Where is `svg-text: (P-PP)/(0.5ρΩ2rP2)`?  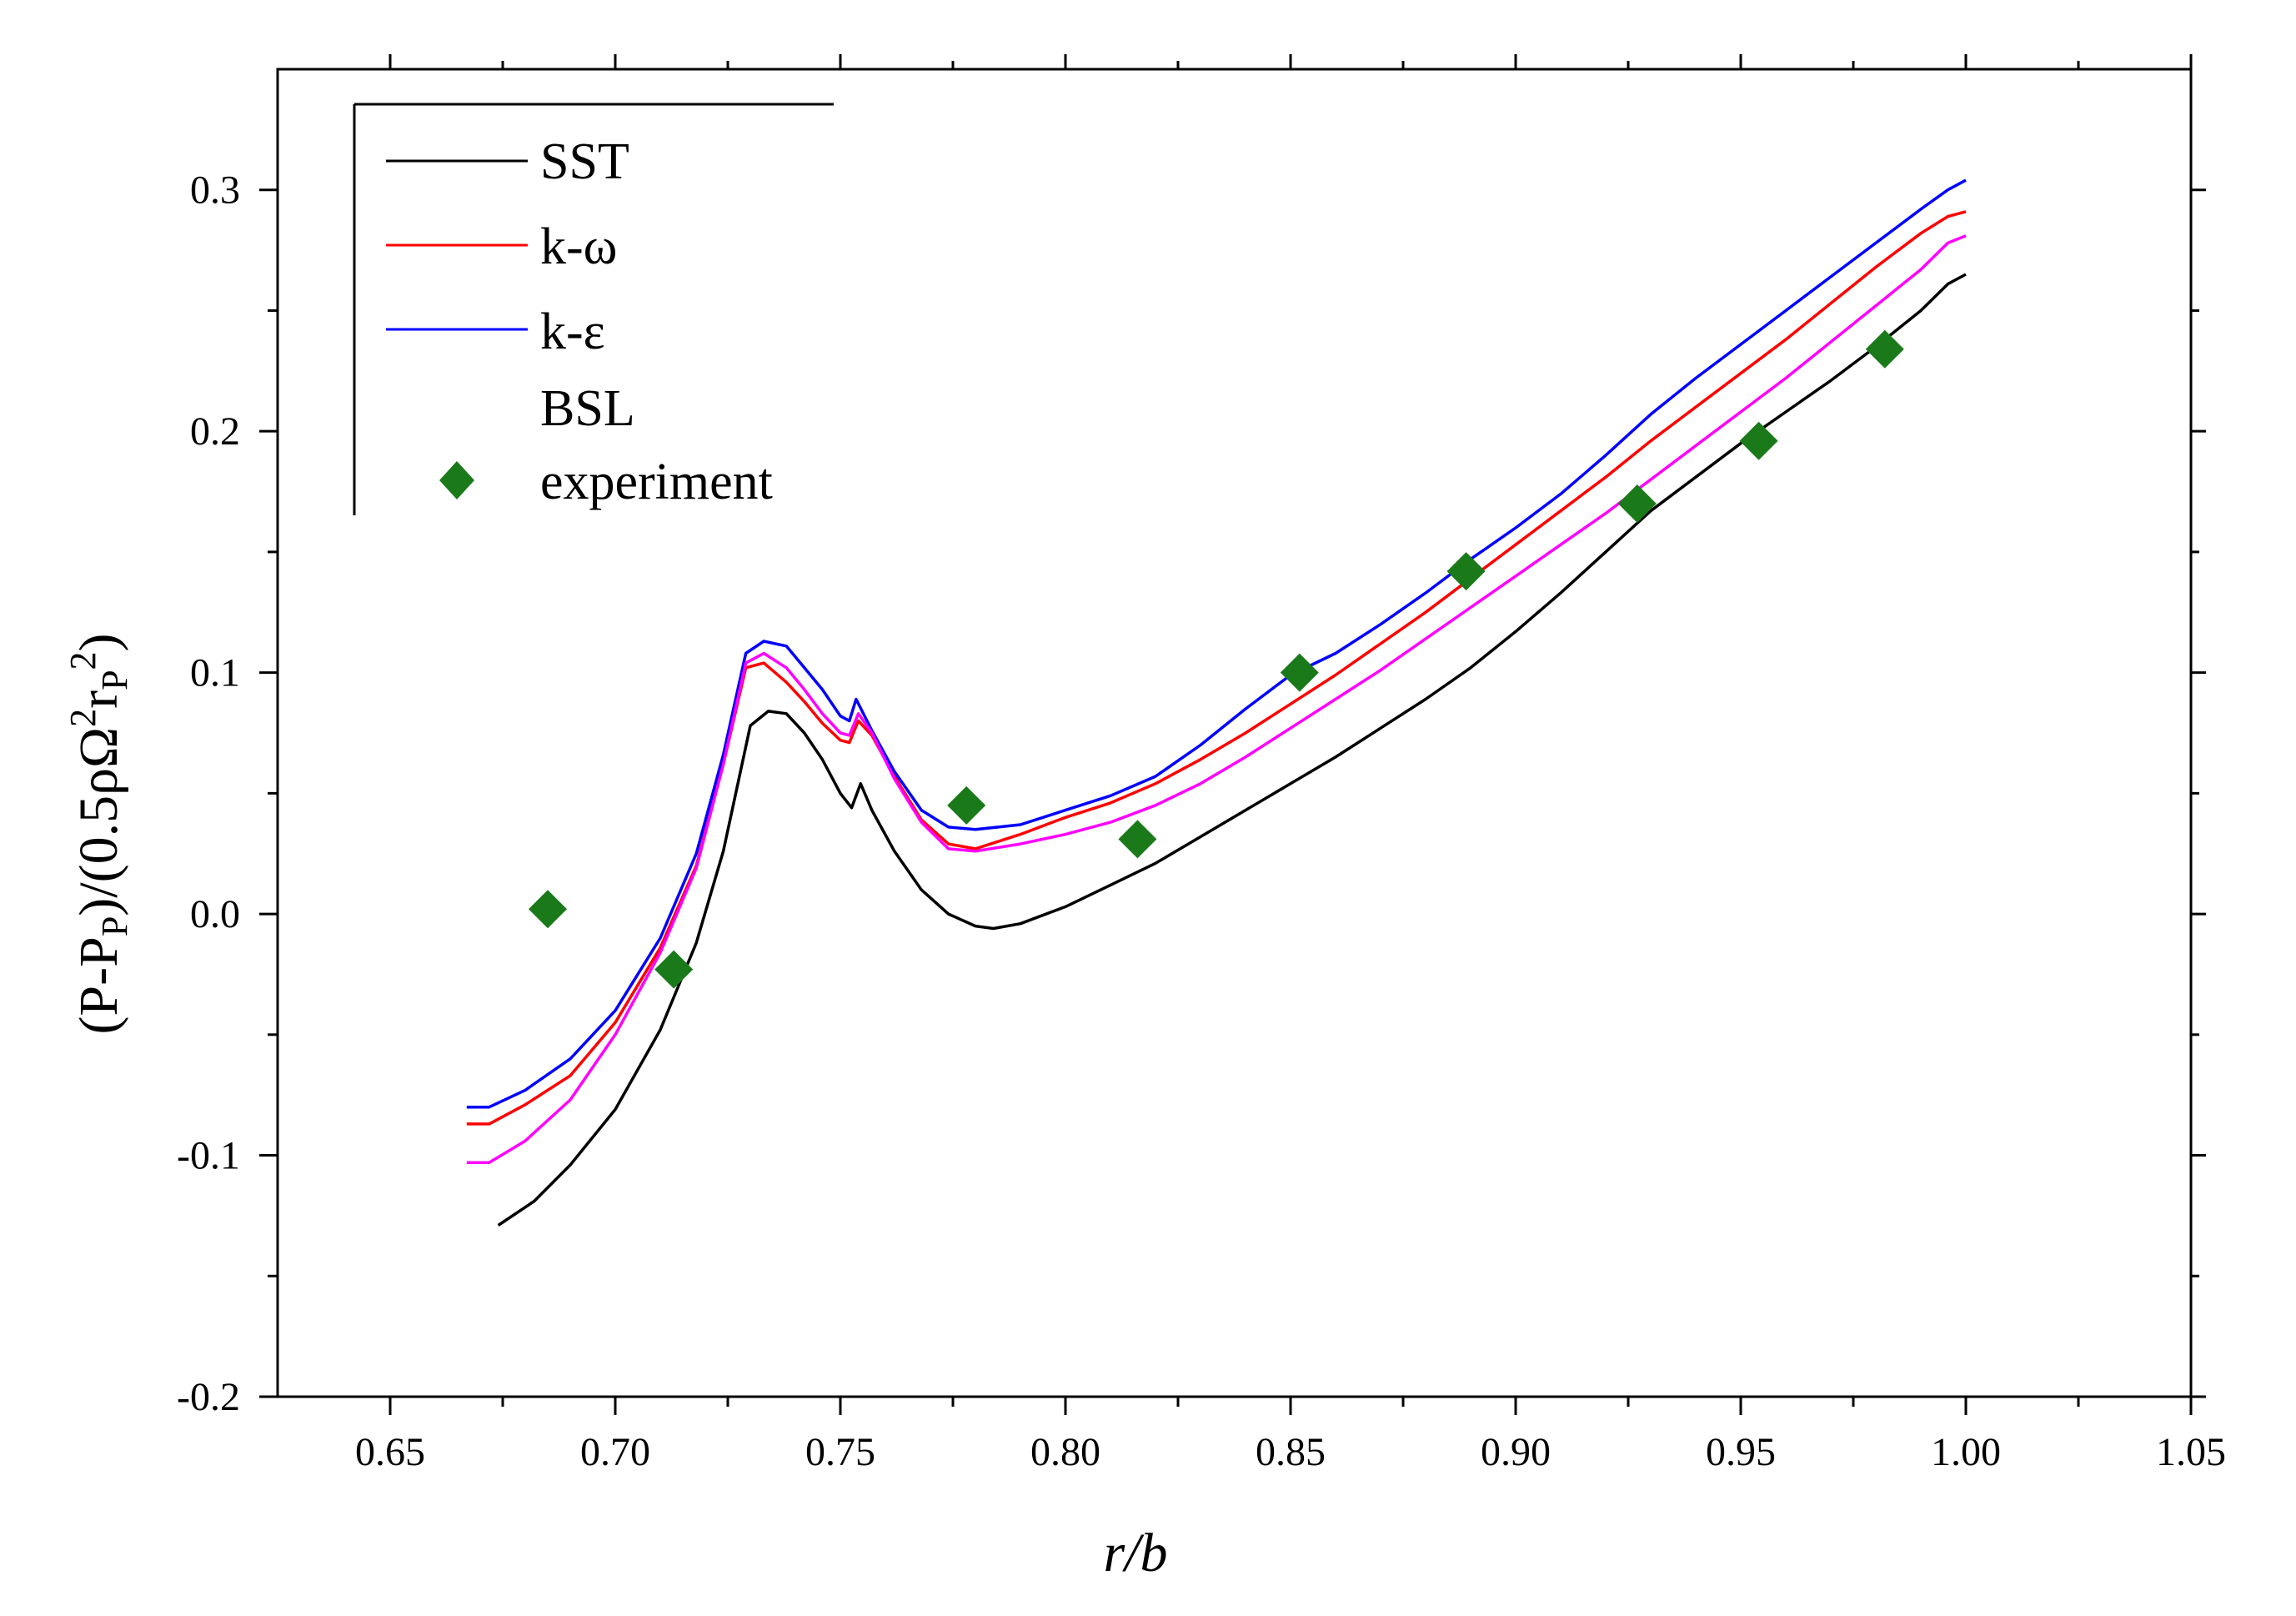
svg-text: (P-PP)/(0.5ρΩ2rP2) is located at coordinates (99, 834).